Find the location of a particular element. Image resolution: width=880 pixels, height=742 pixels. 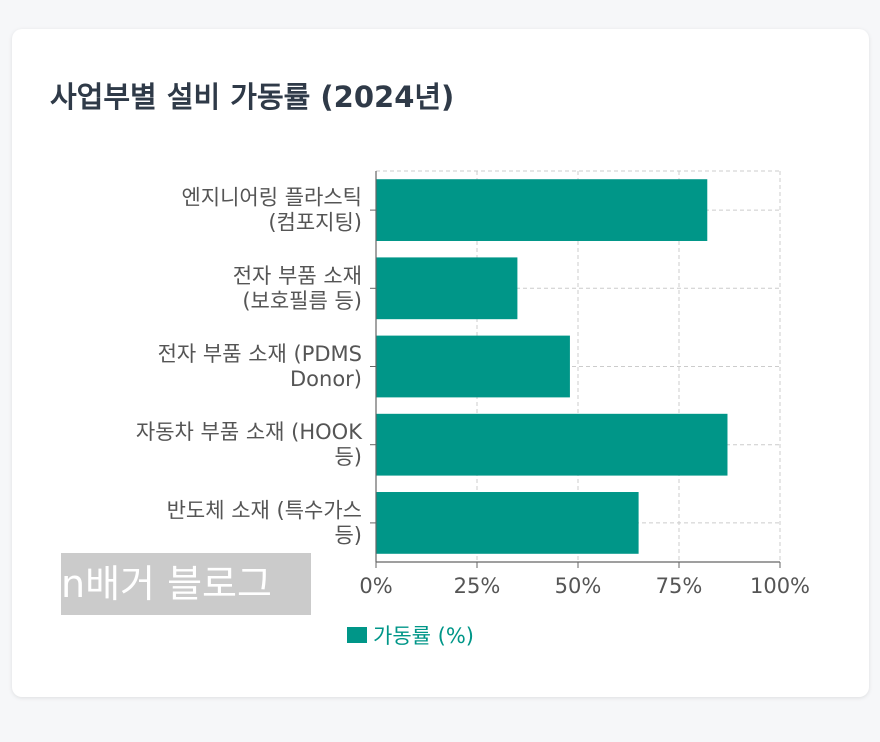

category-label: 반도체 소재 (특수가스 등) is located at coordinates (264, 522).